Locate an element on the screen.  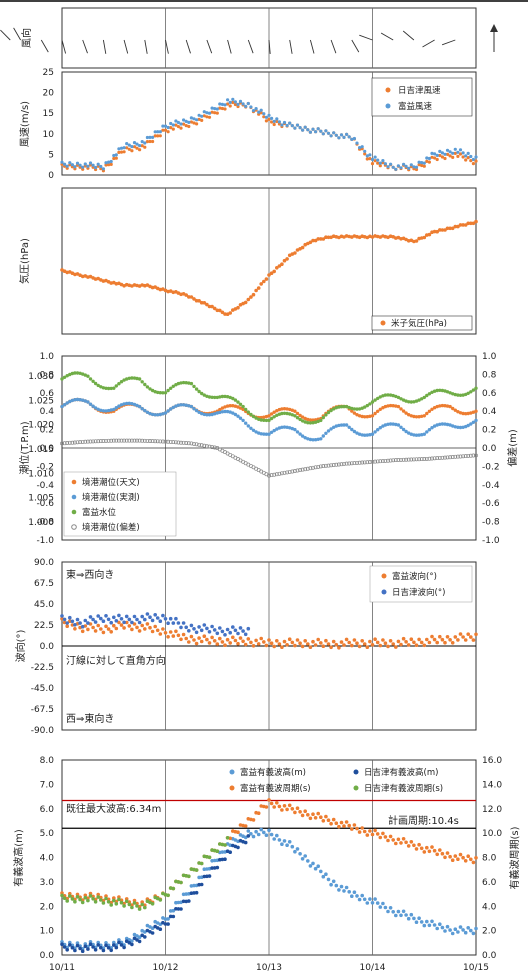
x-tick-label: 10/13 is located at coordinates (269, 968).